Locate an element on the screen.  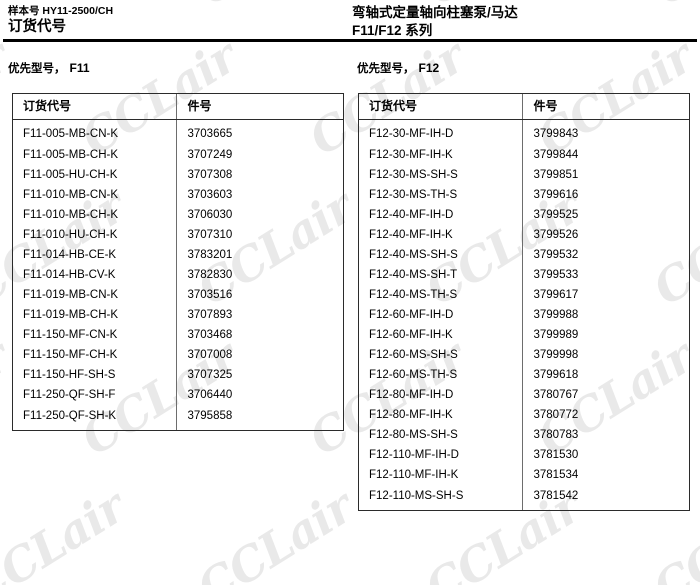
cell-order-code: F11-005-MB-CH-K is located at coordinates (70, 154).